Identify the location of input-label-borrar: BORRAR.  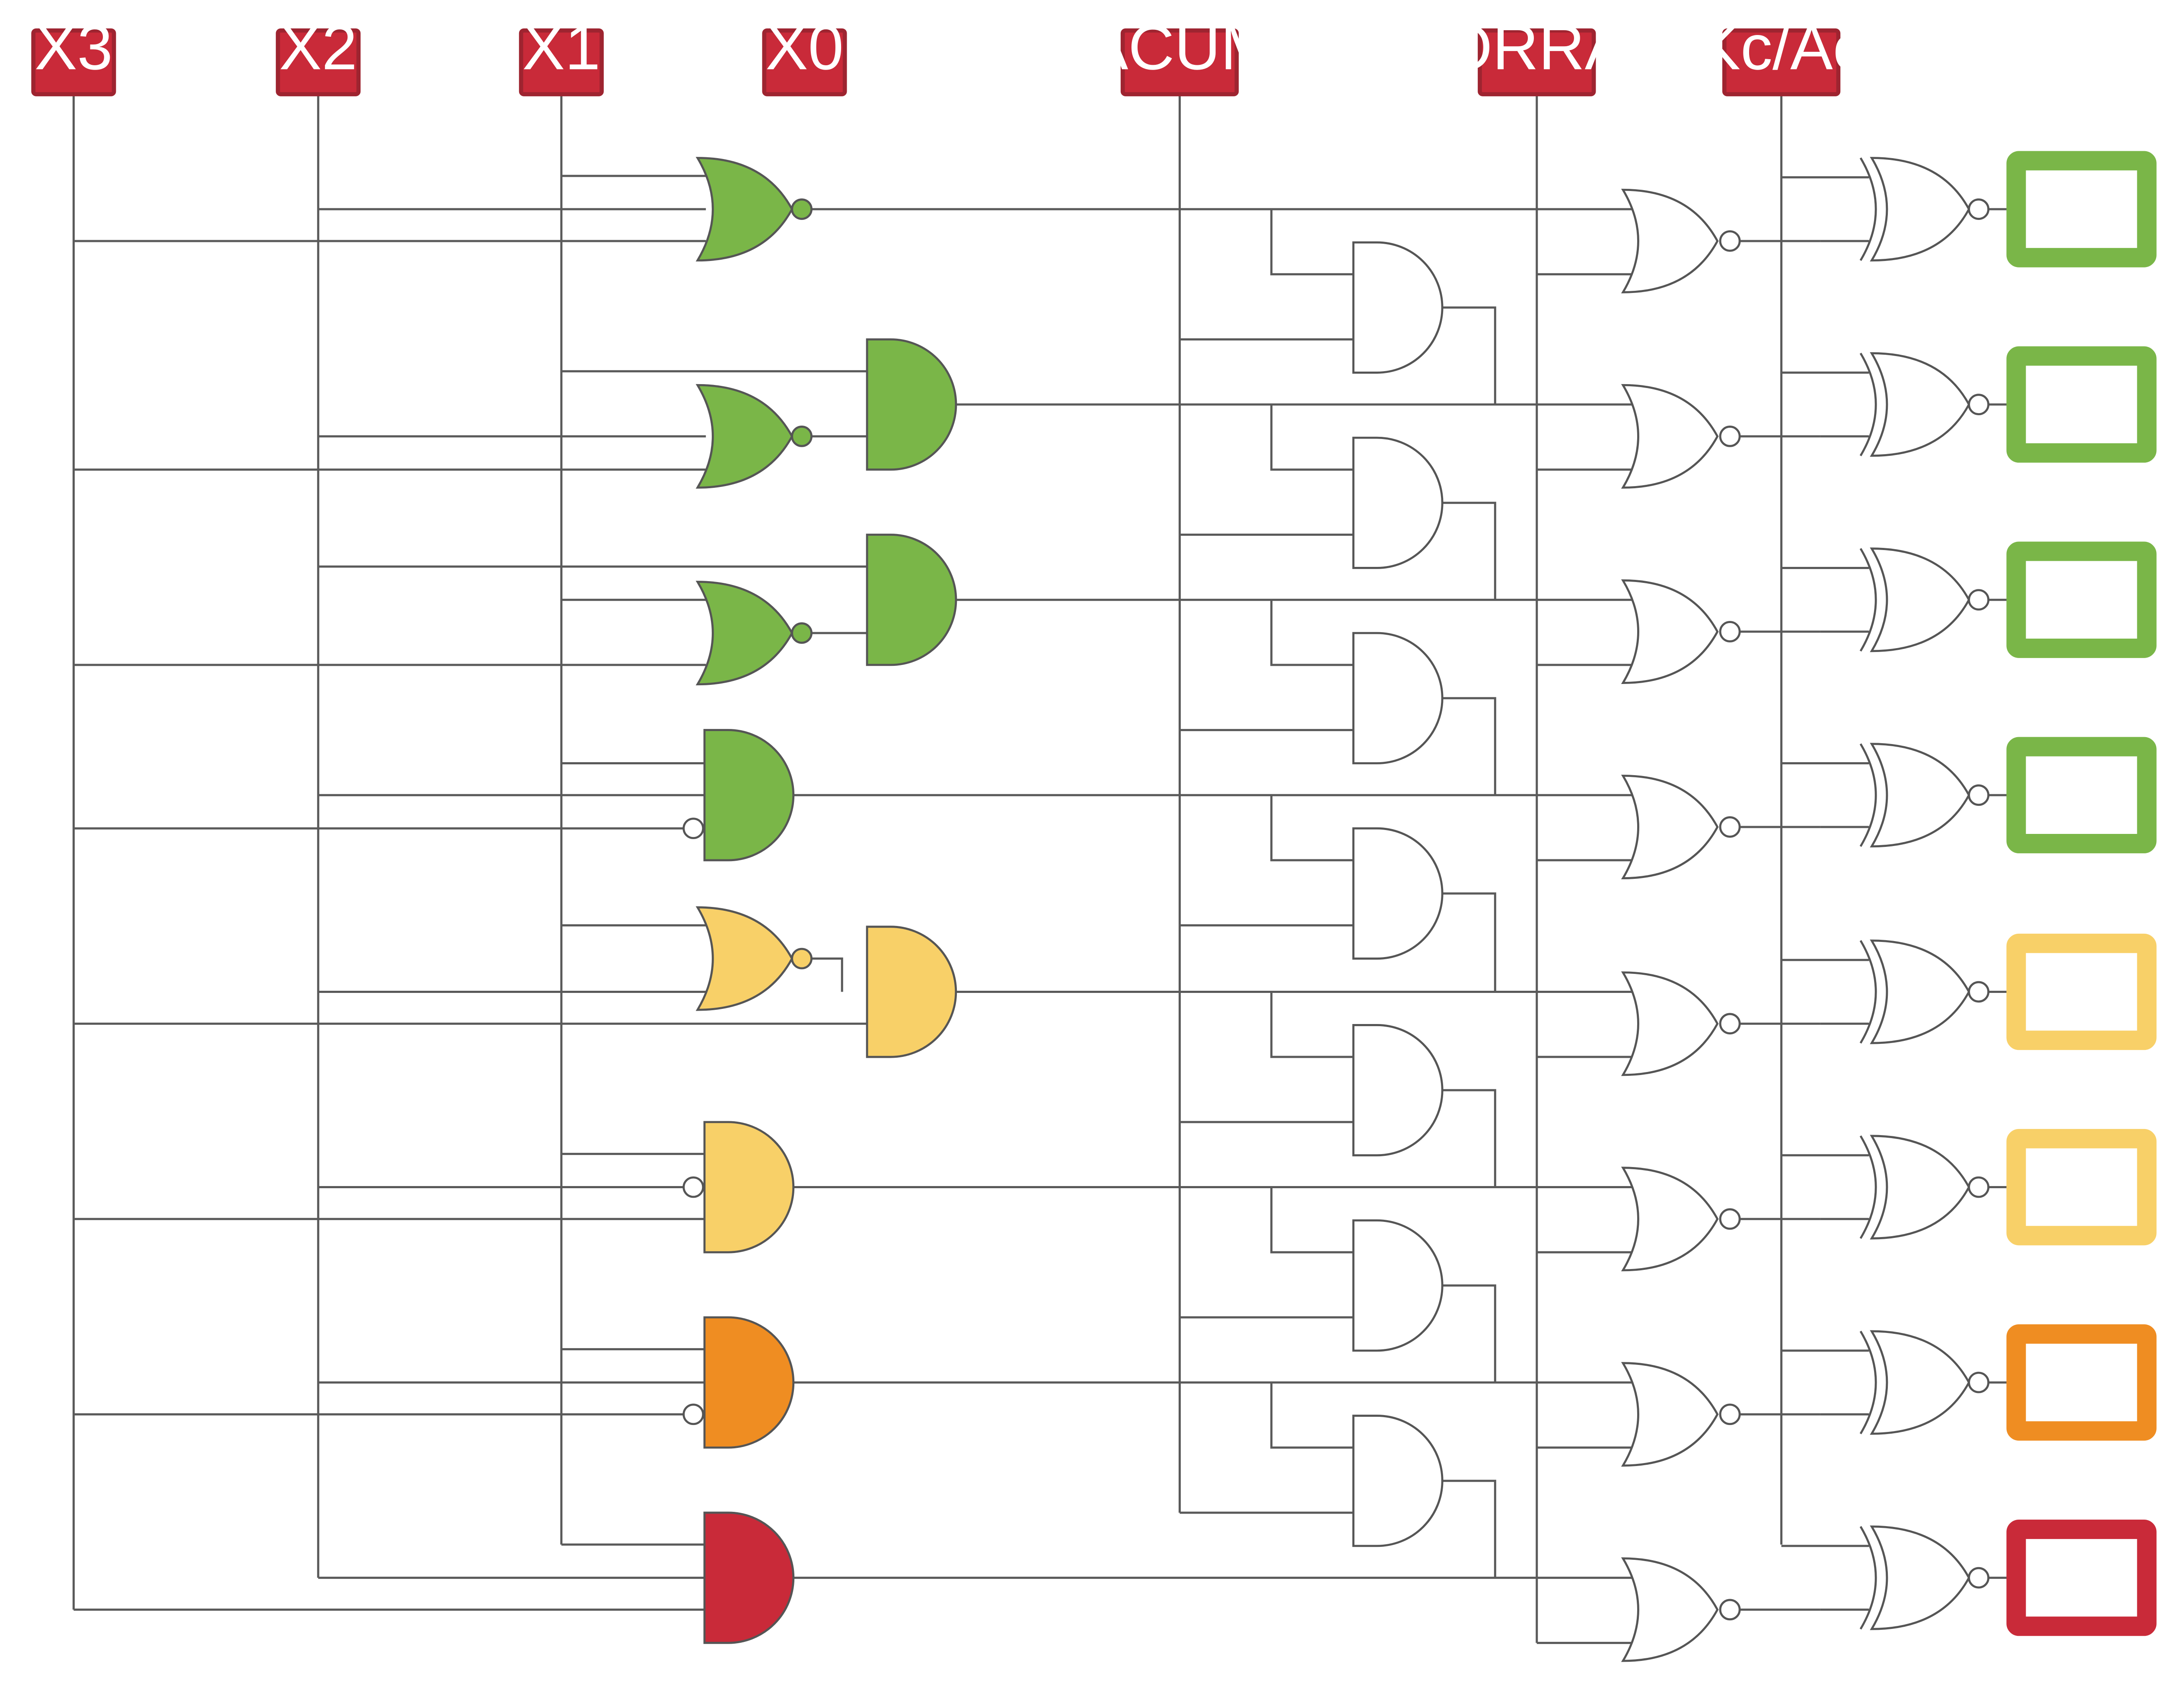
(1536, 47).